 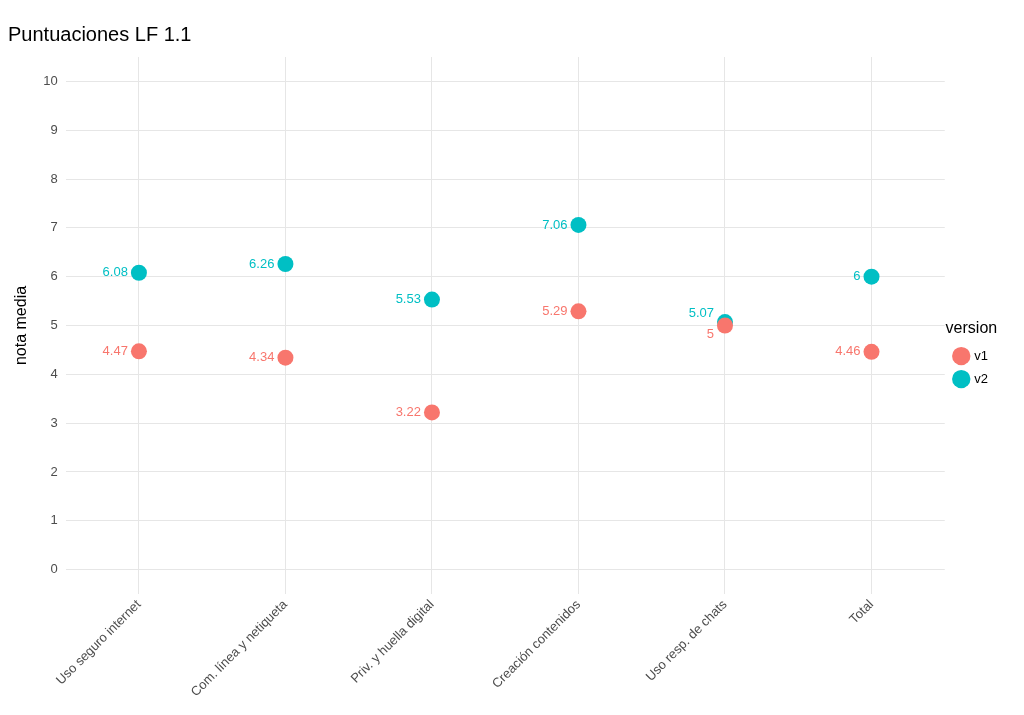 I want to click on y-tick-label: 6, so click(x=54, y=276).